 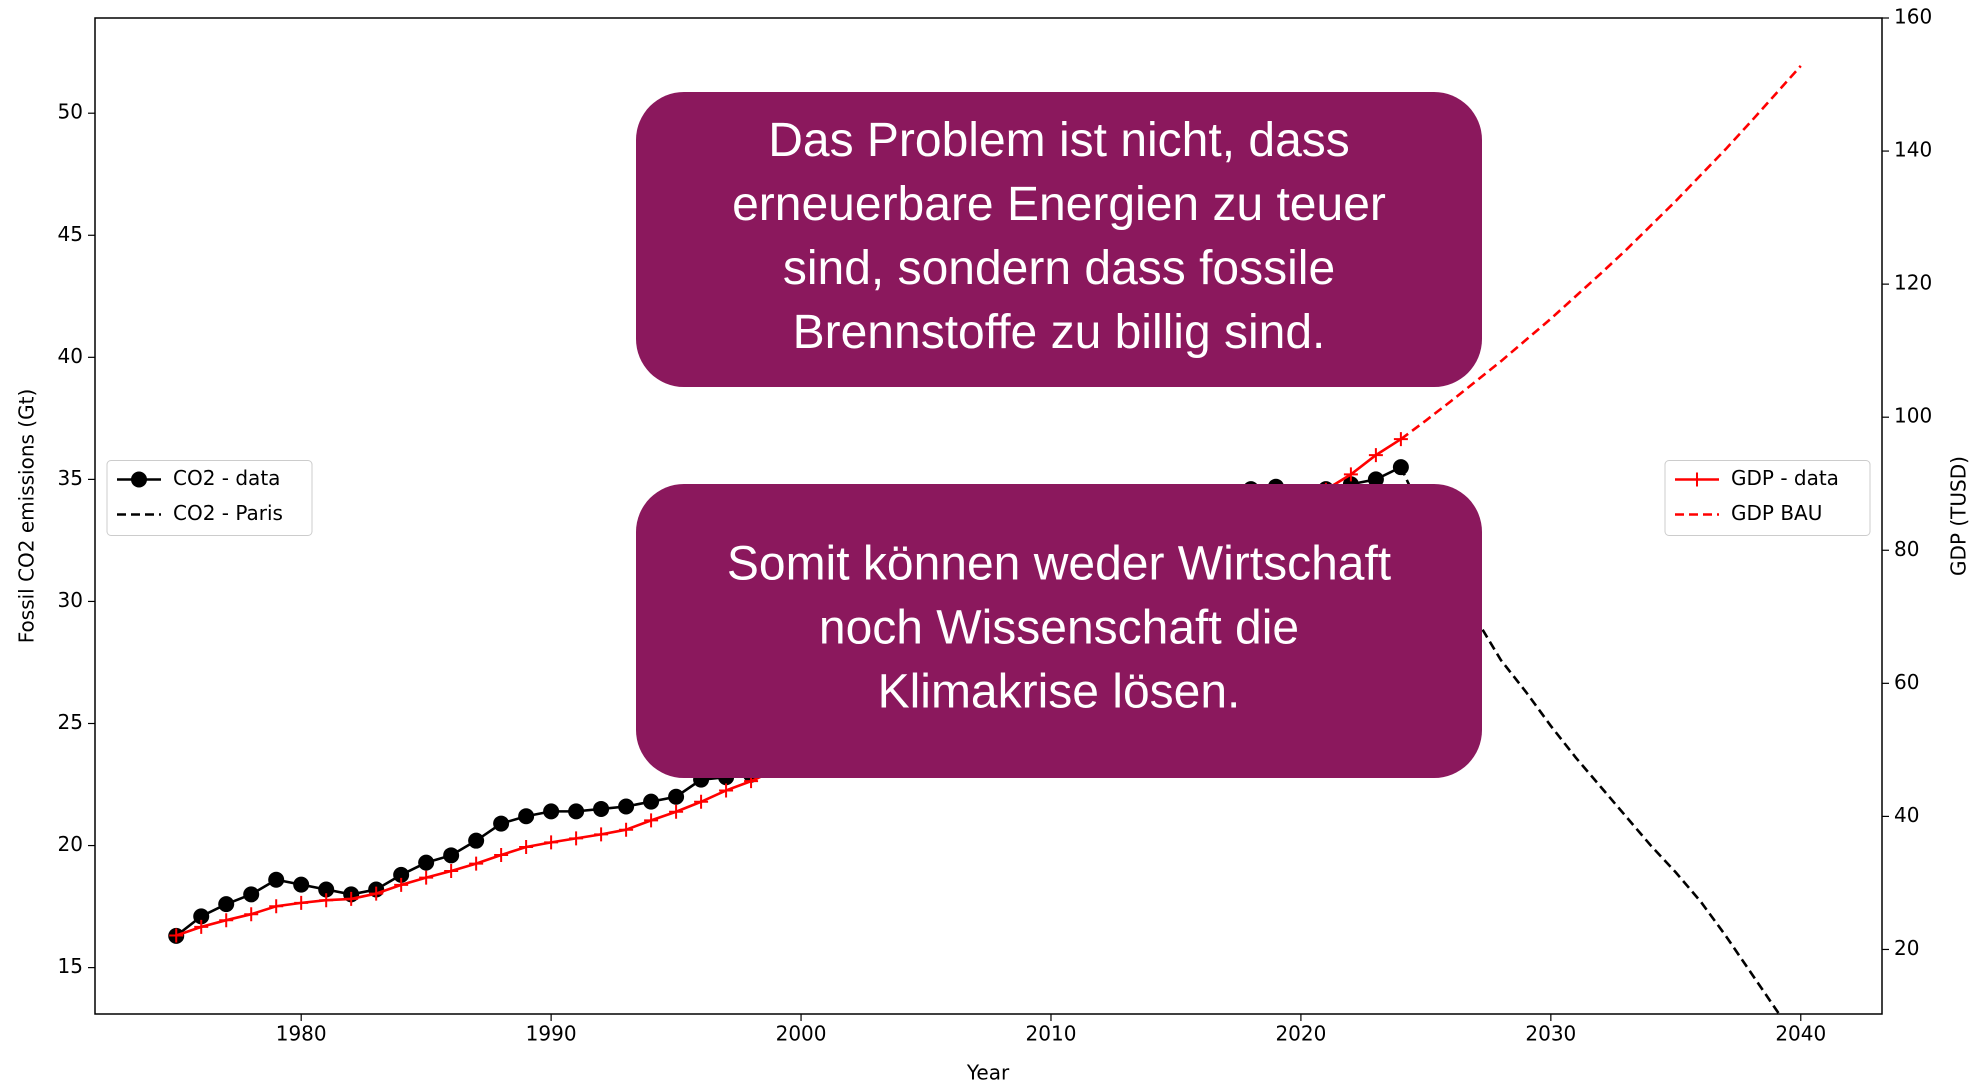 I want to click on y2-tick-label: 20, so click(x=1906, y=948).